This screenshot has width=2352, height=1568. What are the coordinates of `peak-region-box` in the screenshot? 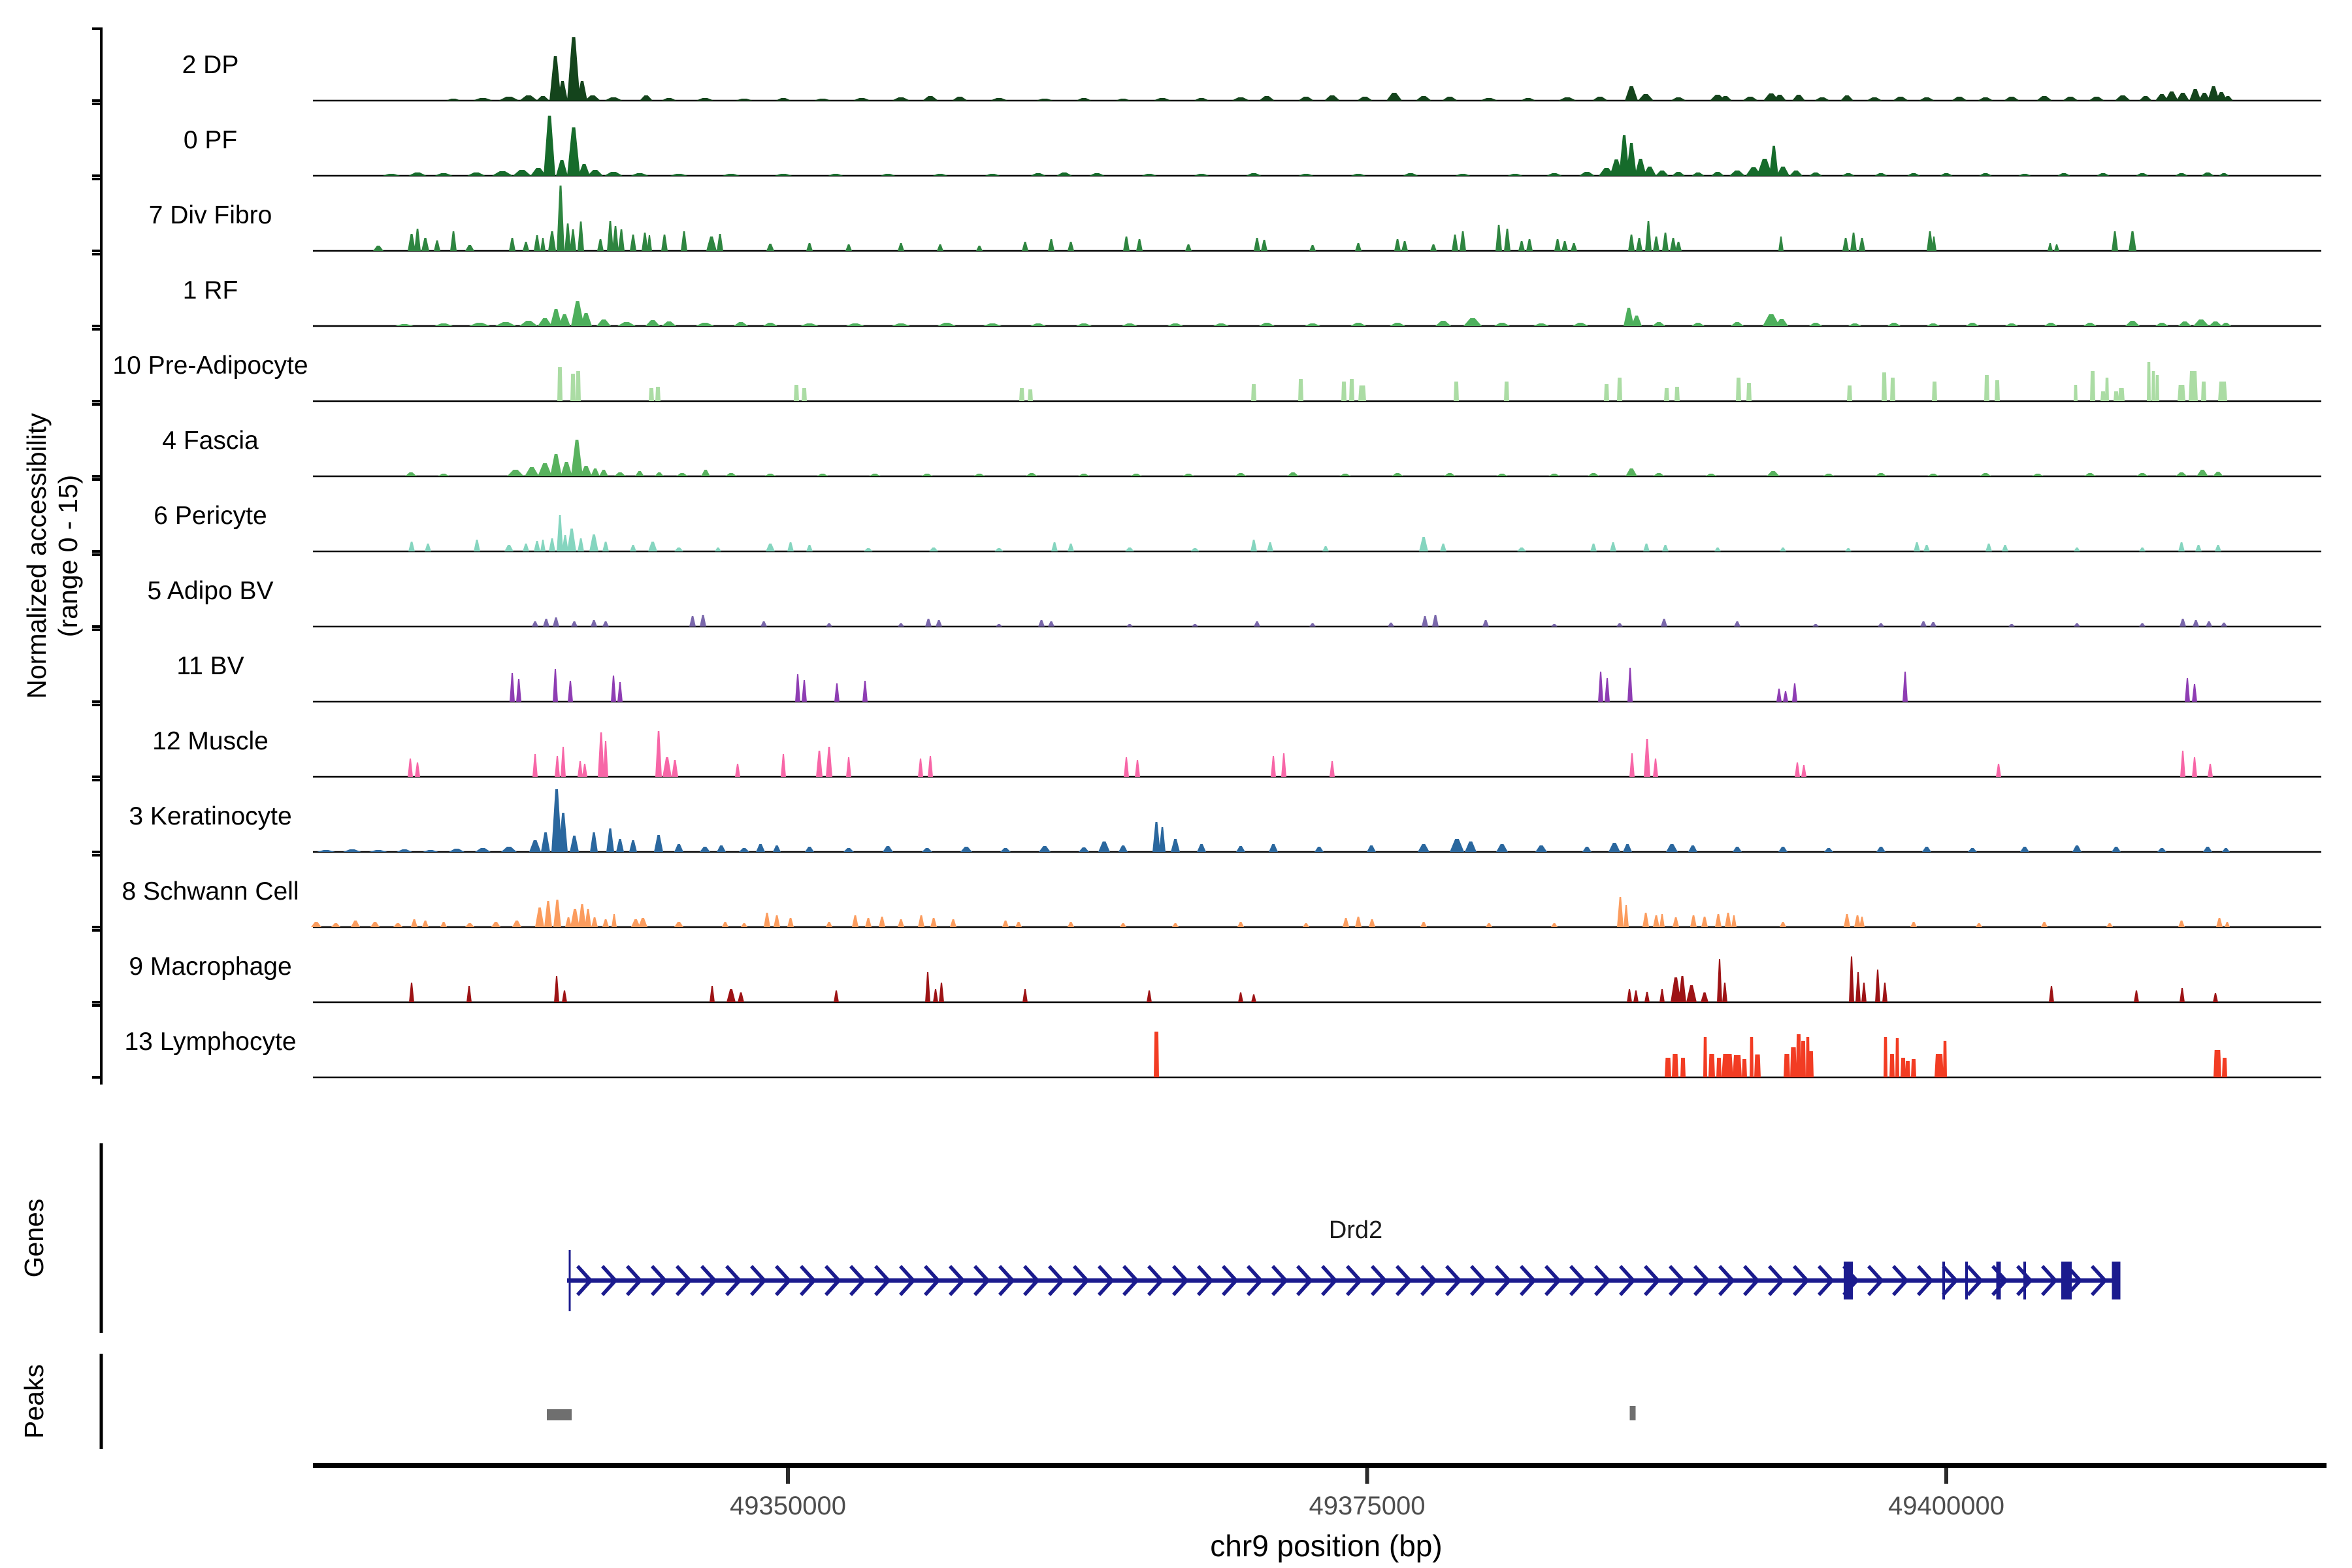 It's located at (1632, 1413).